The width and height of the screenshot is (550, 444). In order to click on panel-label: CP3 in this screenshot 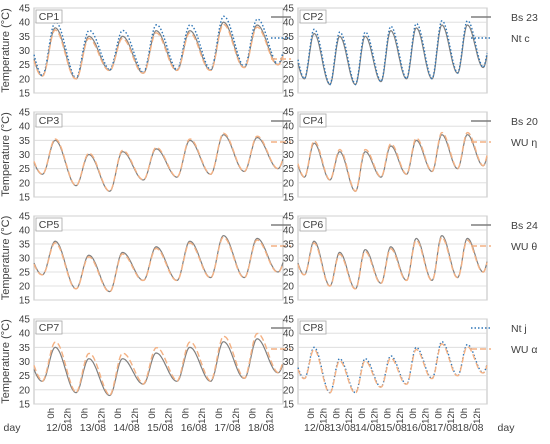, I will do `click(49, 121)`.